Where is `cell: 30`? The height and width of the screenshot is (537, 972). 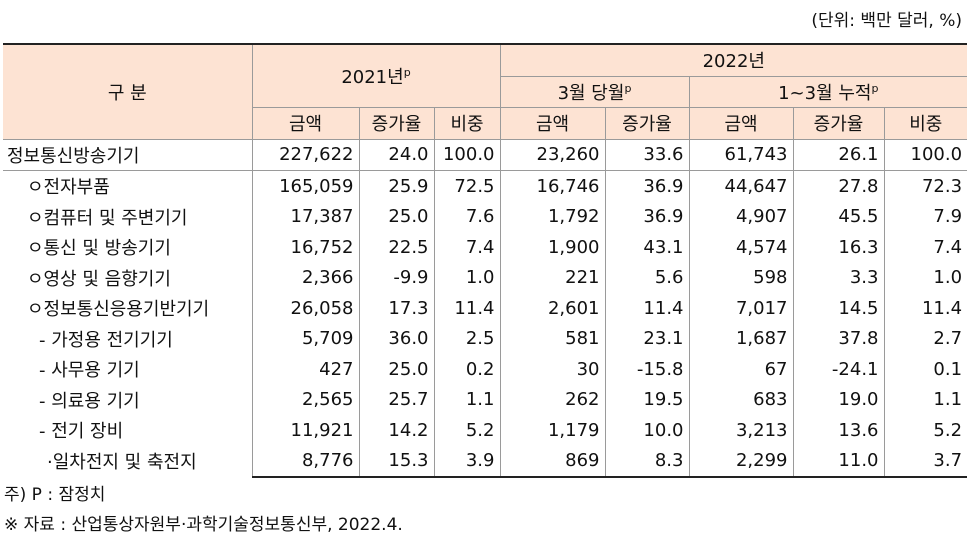 cell: 30 is located at coordinates (552, 369).